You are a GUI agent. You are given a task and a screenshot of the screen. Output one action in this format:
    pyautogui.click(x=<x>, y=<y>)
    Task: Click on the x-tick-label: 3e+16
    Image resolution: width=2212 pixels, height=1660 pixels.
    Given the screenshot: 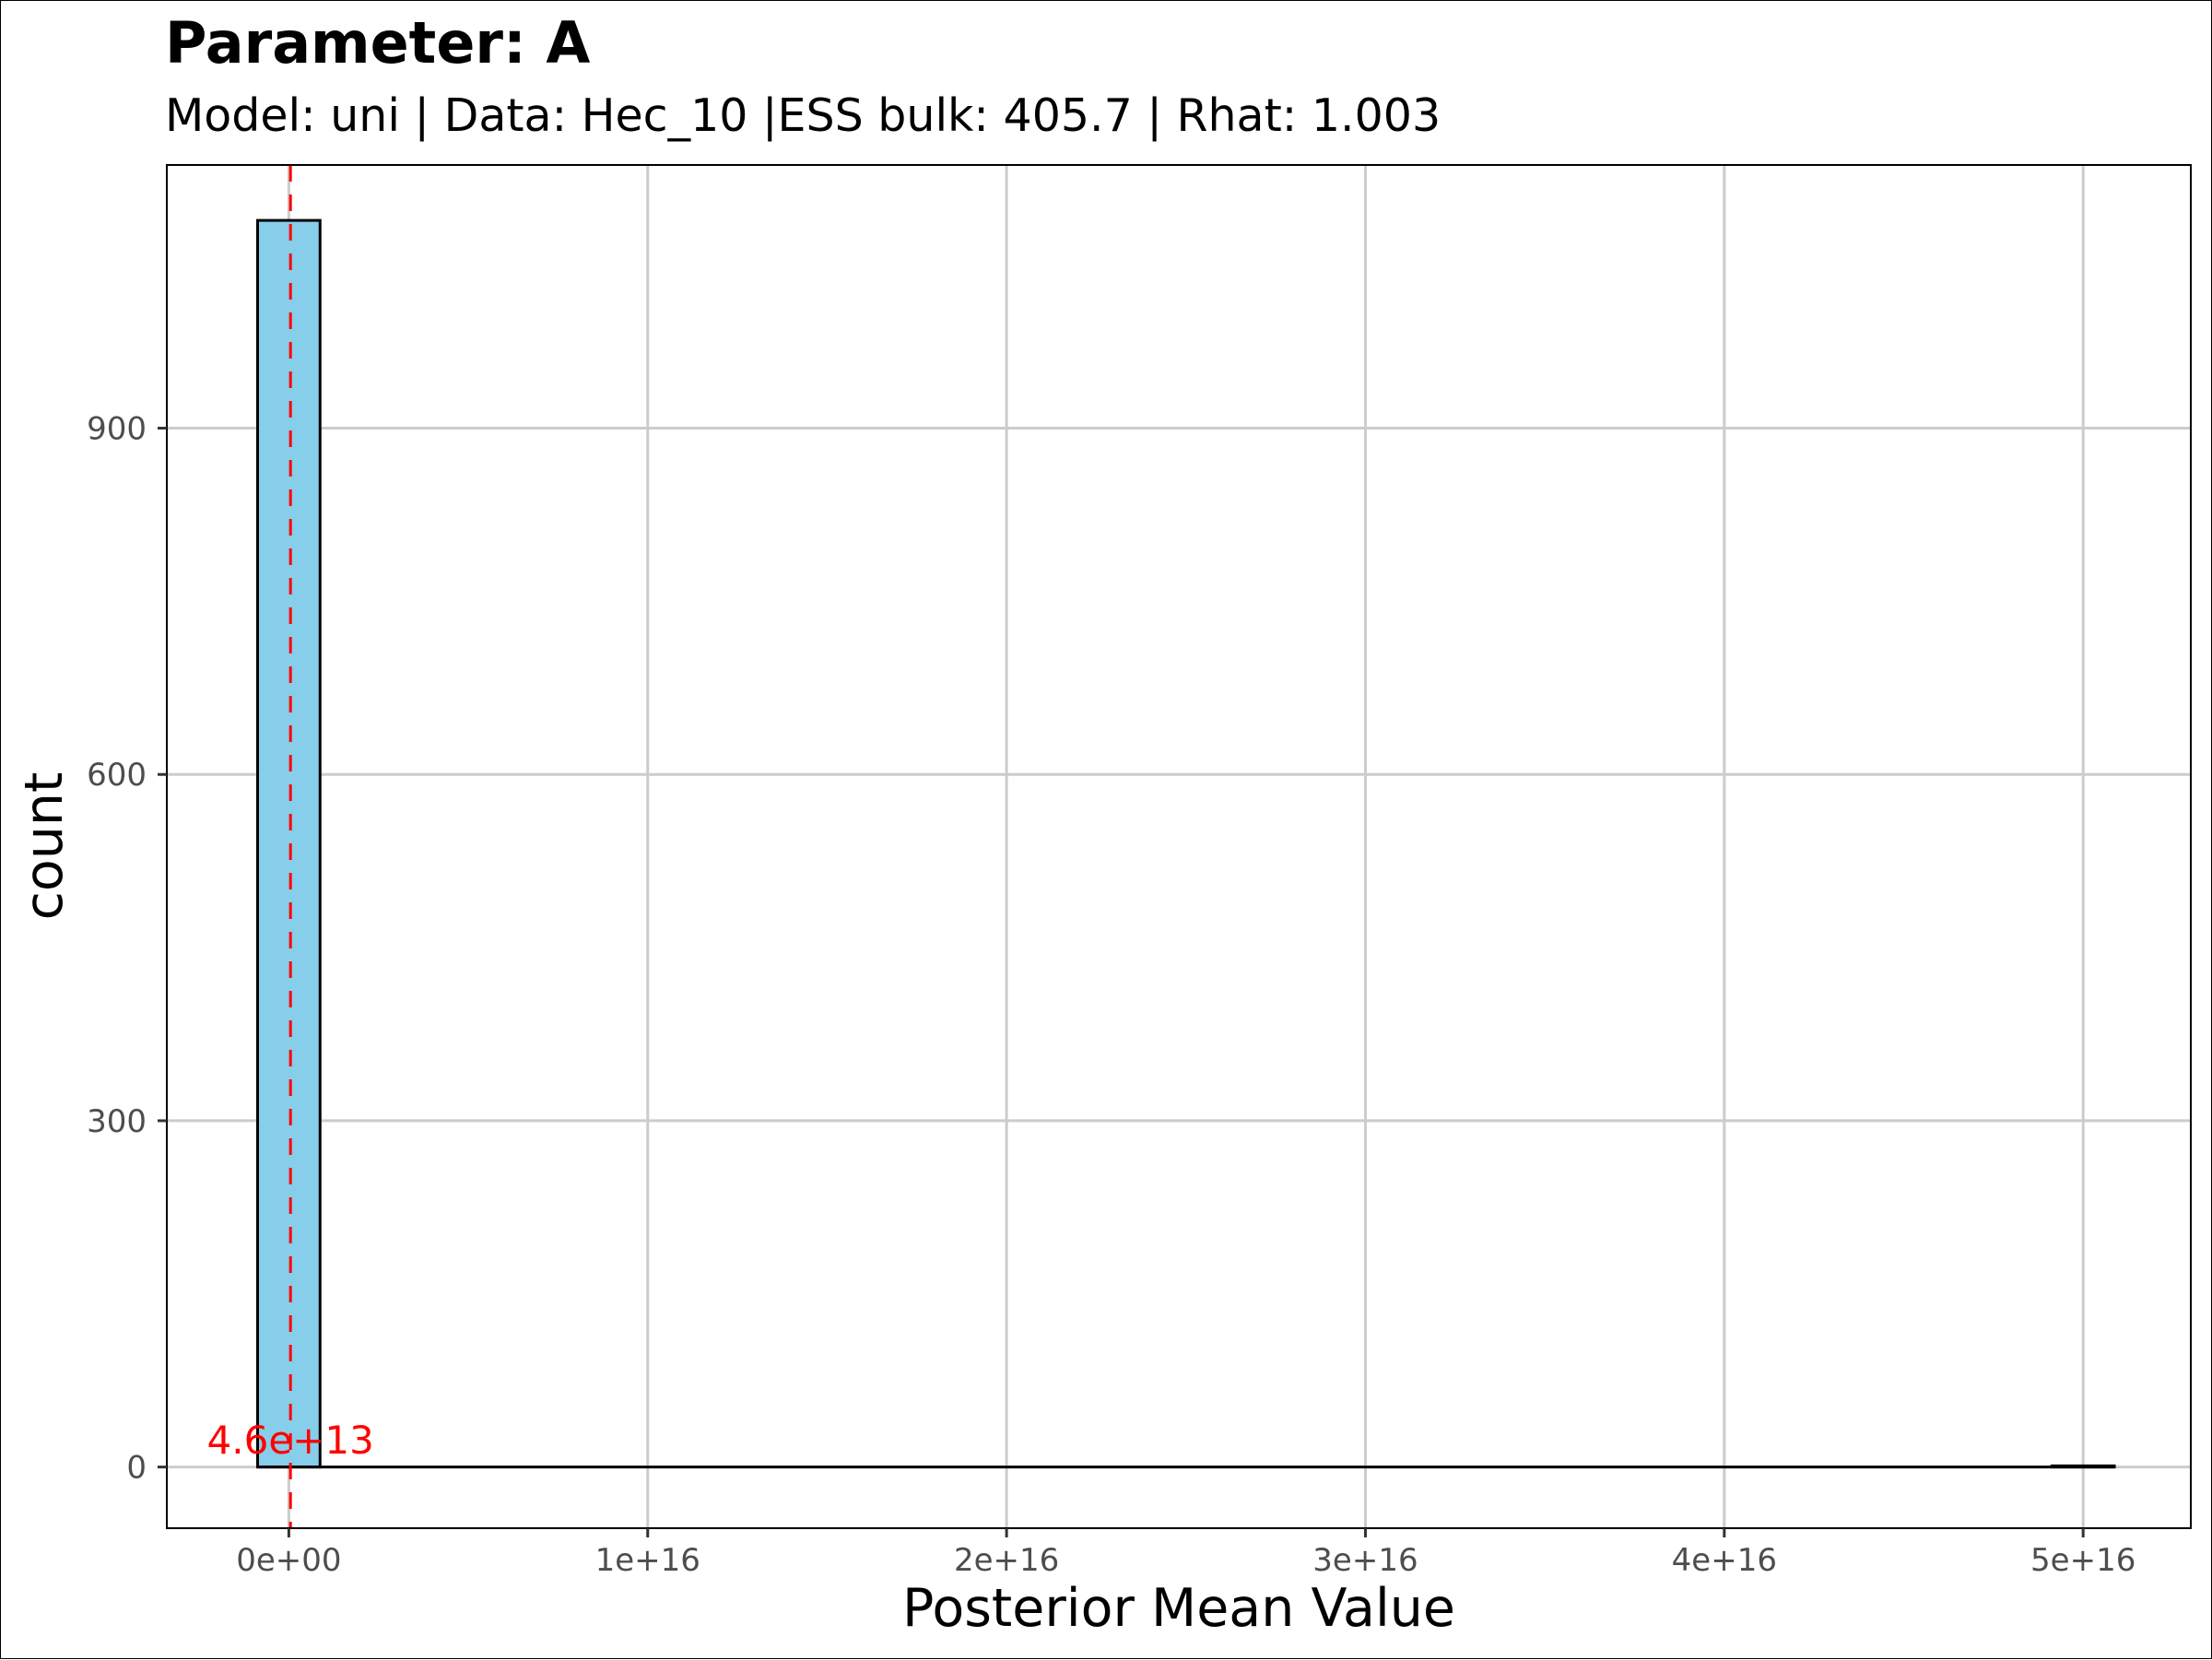 What is the action you would take?
    pyautogui.click(x=1365, y=1560)
    